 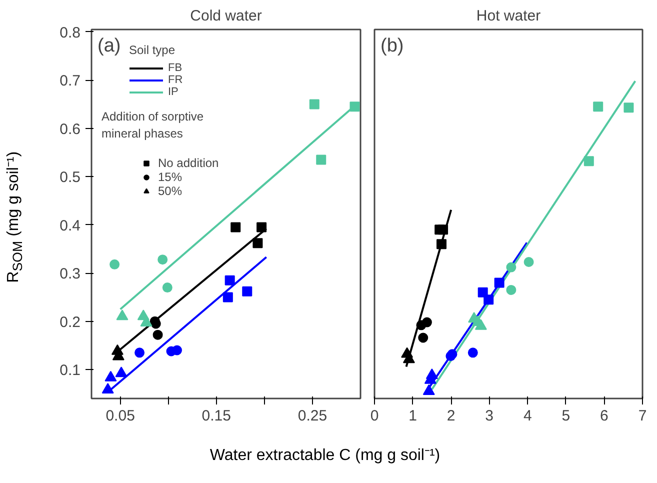 I want to click on y-tick-label: 0.1, so click(x=70, y=371).